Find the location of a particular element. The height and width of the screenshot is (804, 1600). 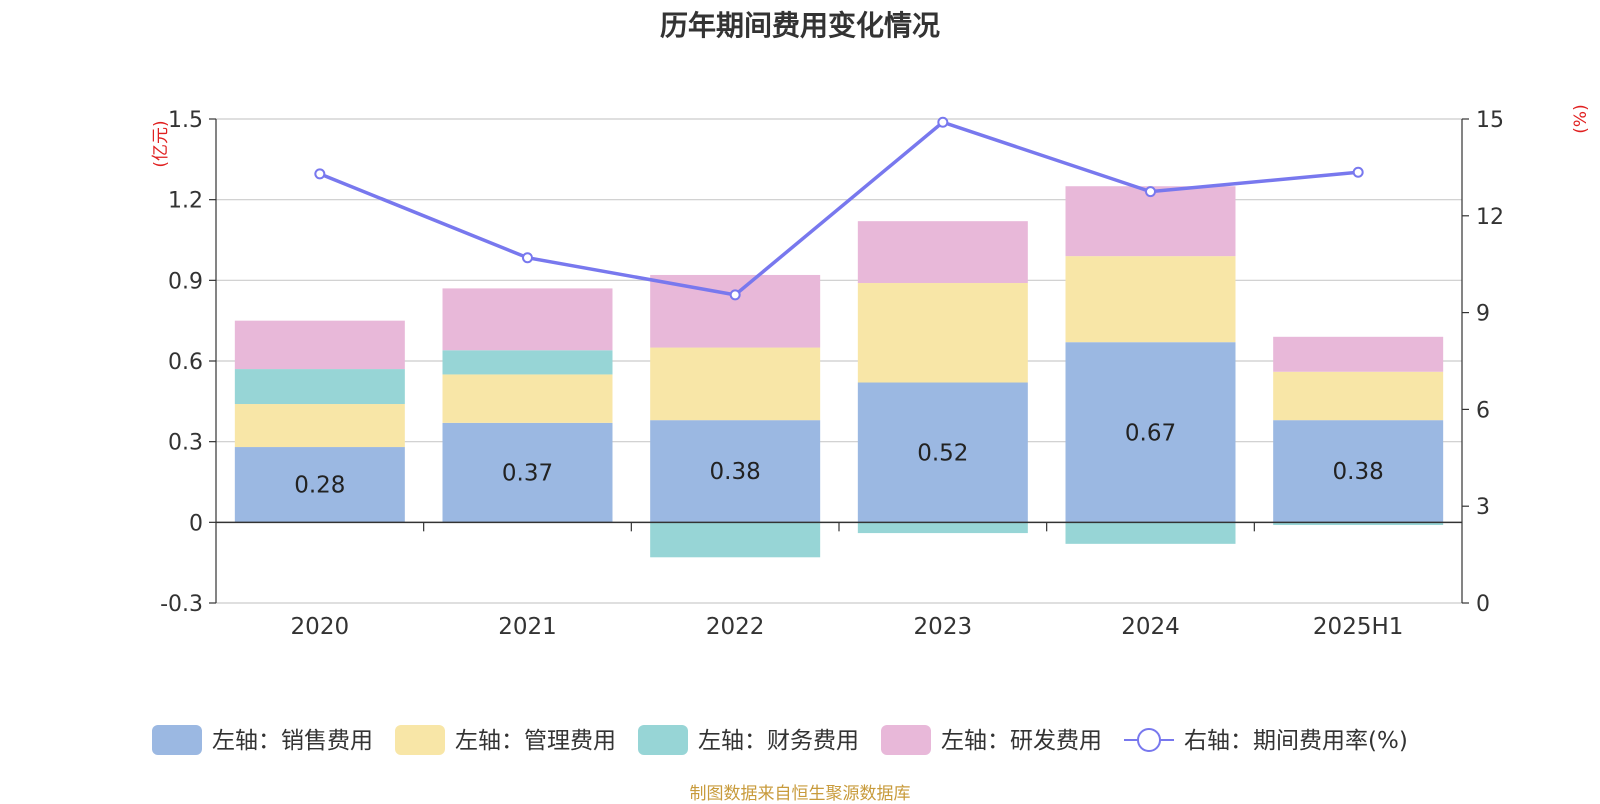

bar-segment-2020-s3 is located at coordinates (319, 345).